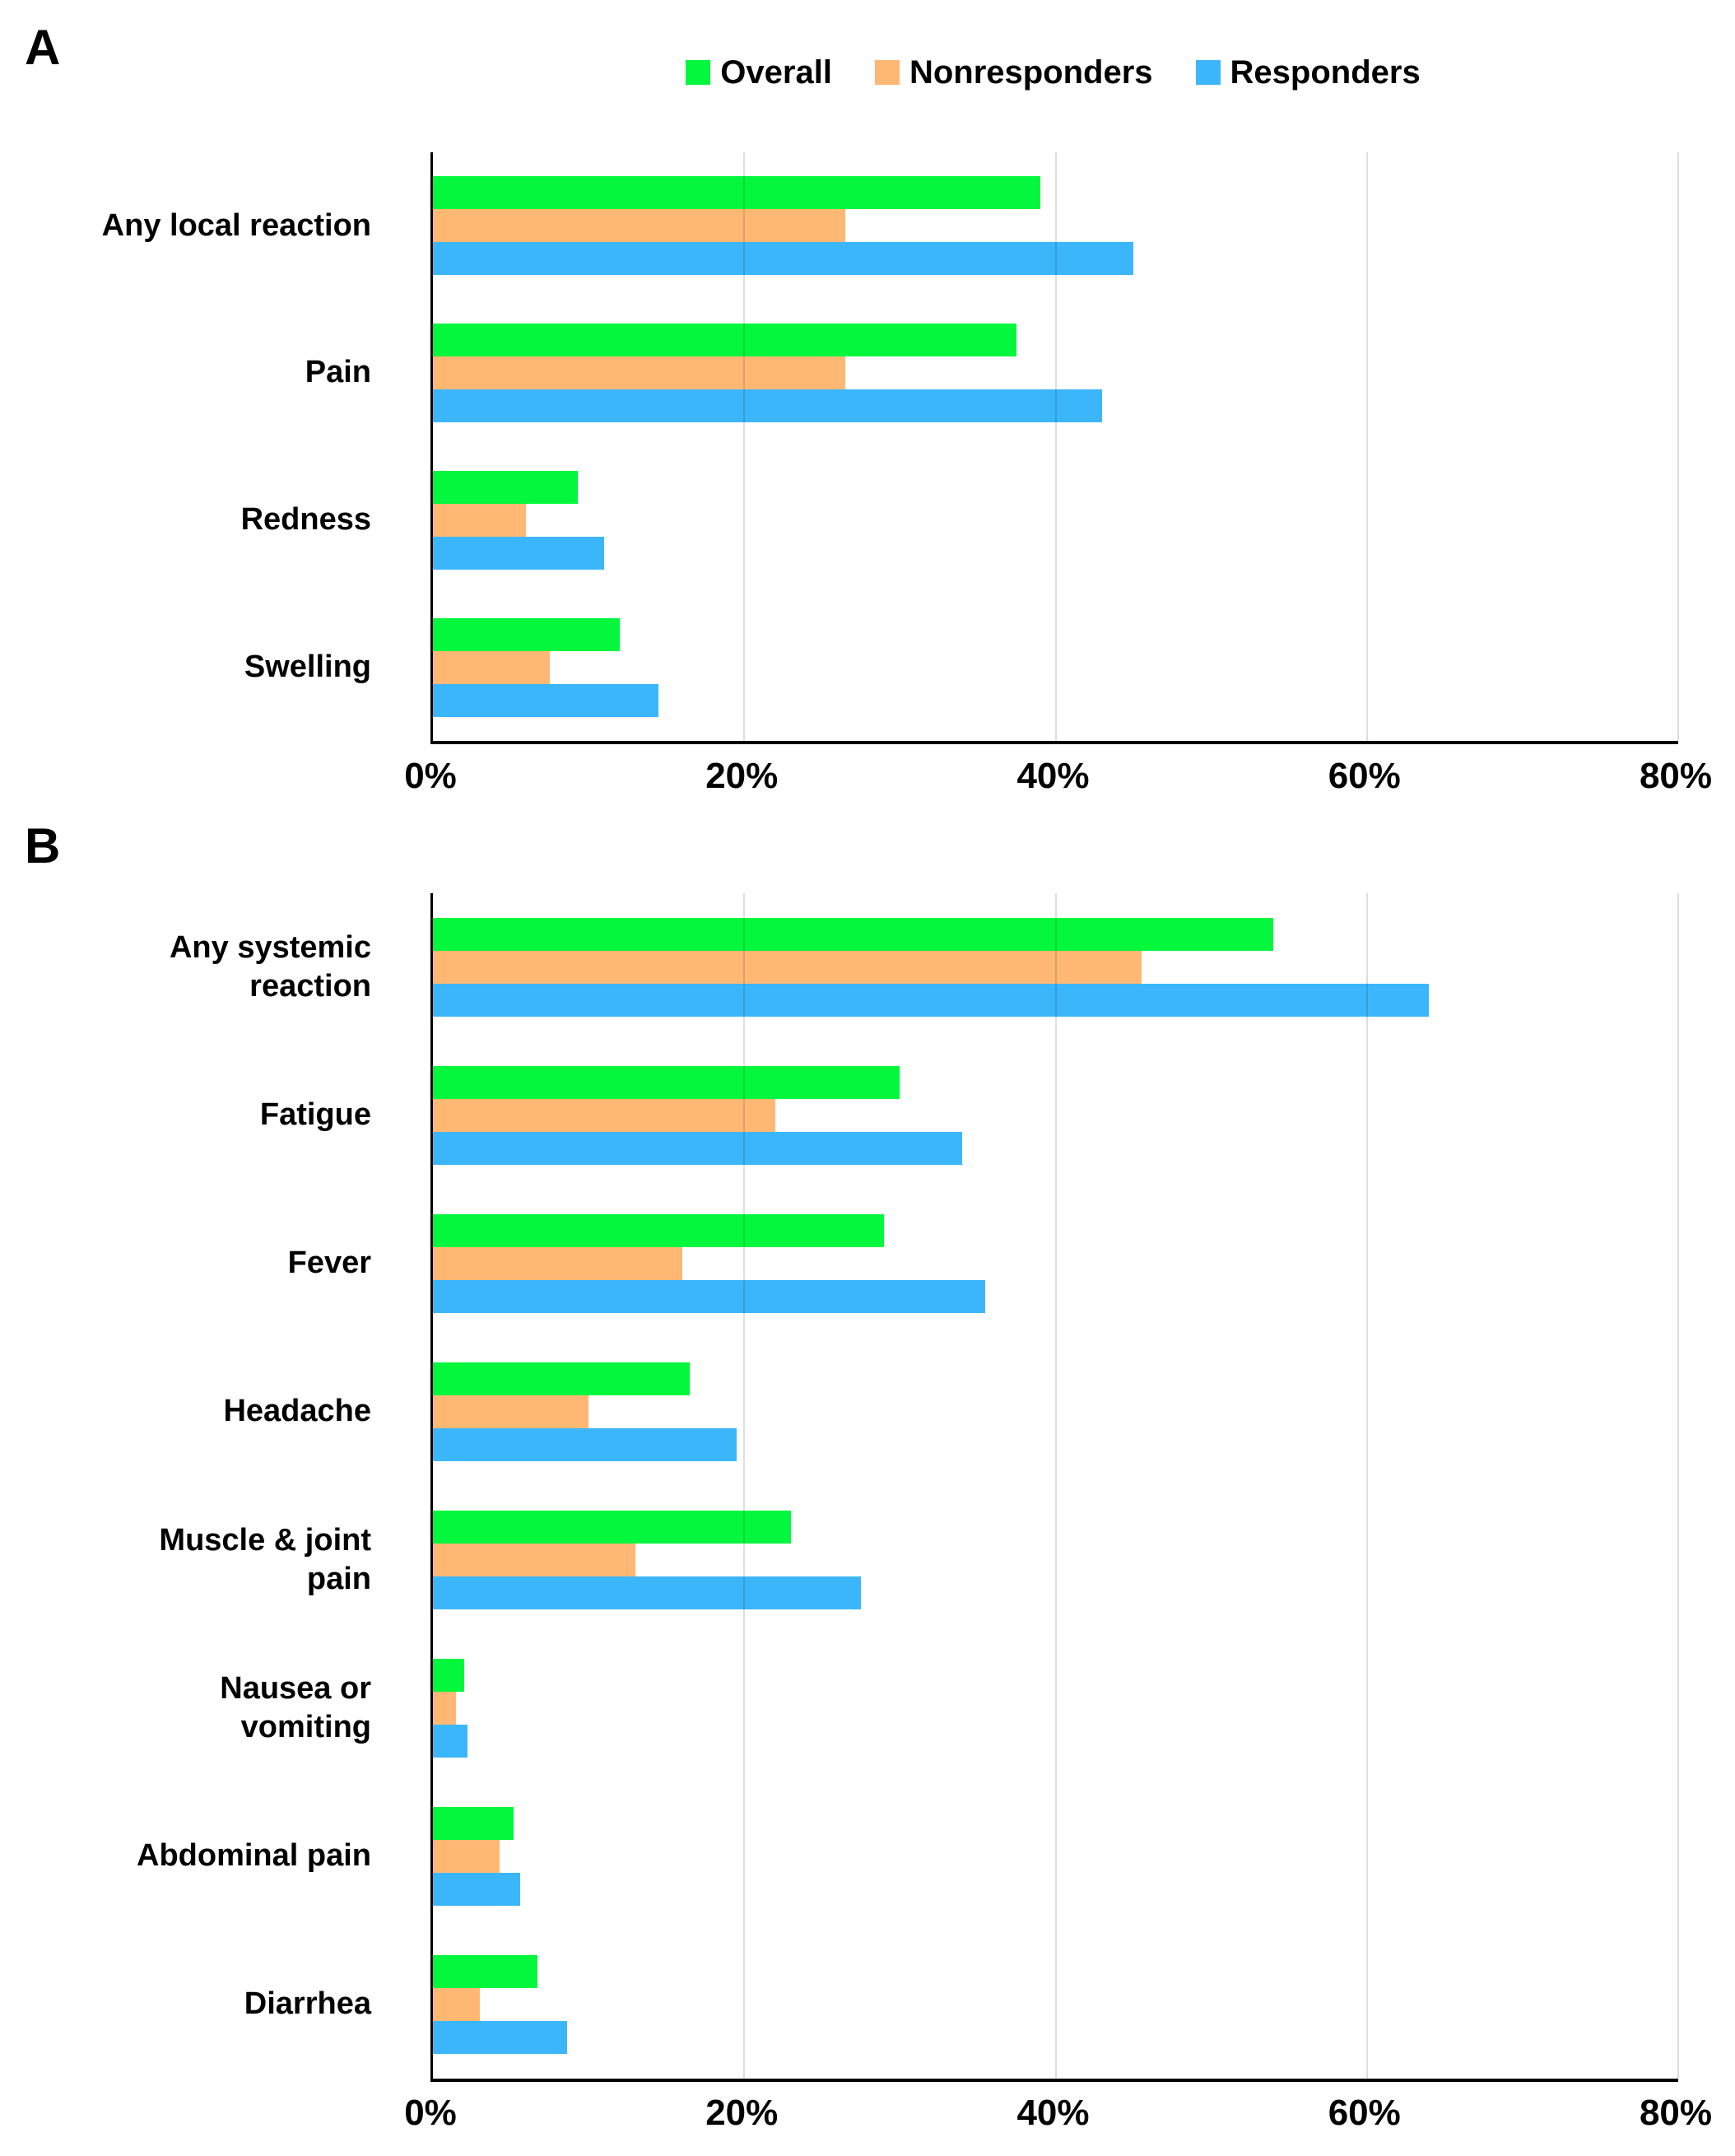 The image size is (1735, 2156). I want to click on category-label: Diarrhea, so click(307, 2004).